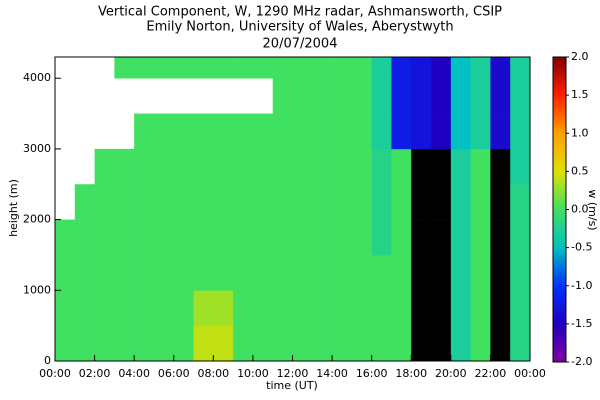  Describe the element at coordinates (559, 209) in the screenshot. I see `colorbar` at that location.